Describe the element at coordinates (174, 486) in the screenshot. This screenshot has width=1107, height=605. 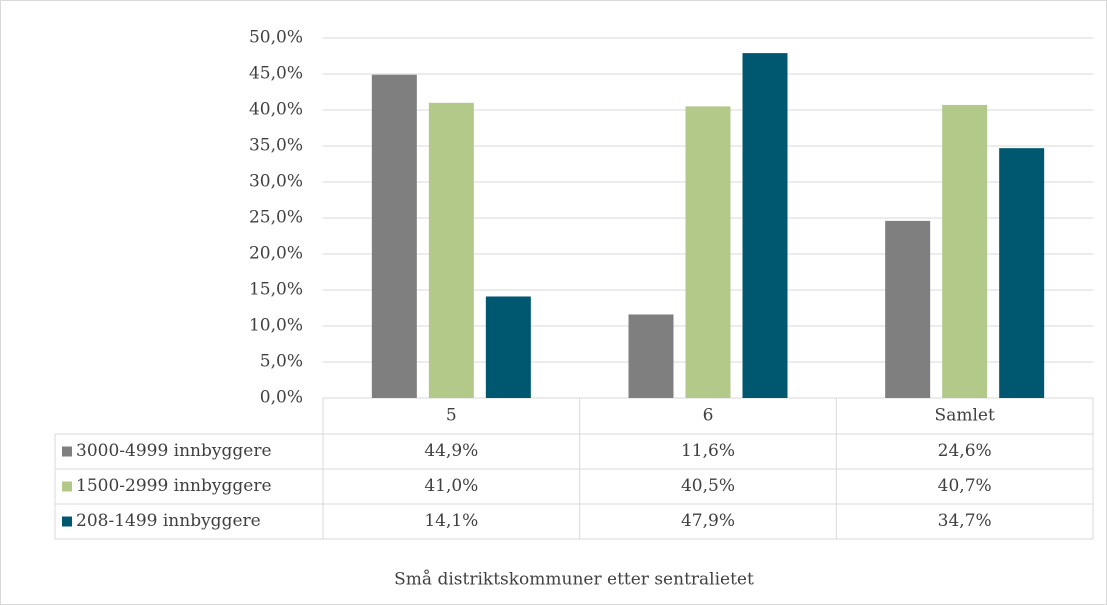
I see `legend-label: 1500-2999 innbyggere` at that location.